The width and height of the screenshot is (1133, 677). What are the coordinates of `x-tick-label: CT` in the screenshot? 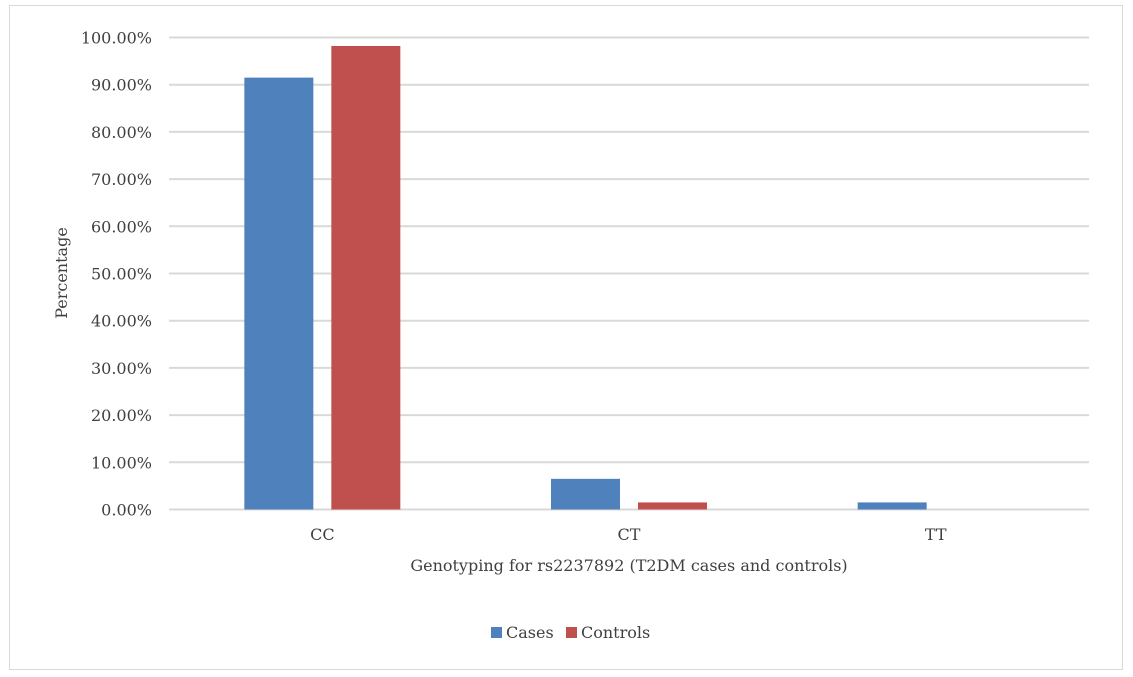 It's located at (629, 534).